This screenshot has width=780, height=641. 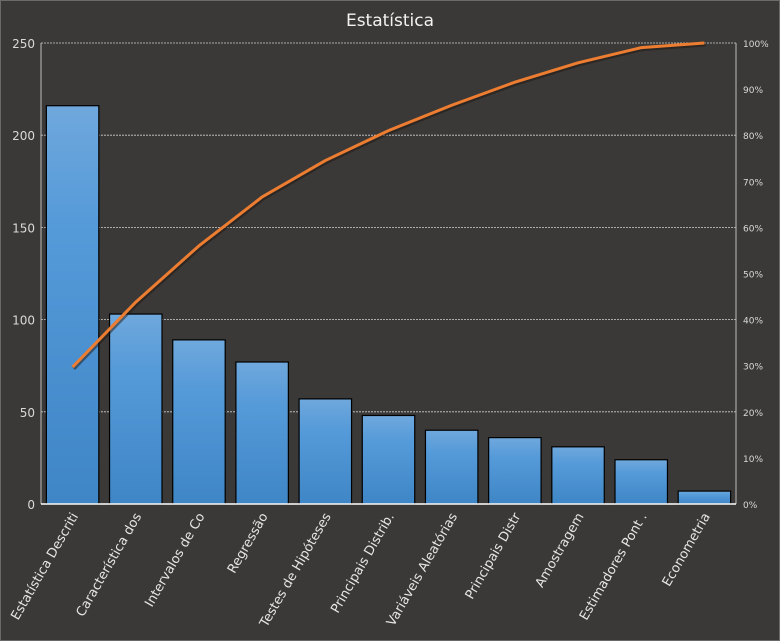 I want to click on y-tick-label: 150, so click(x=23, y=228).